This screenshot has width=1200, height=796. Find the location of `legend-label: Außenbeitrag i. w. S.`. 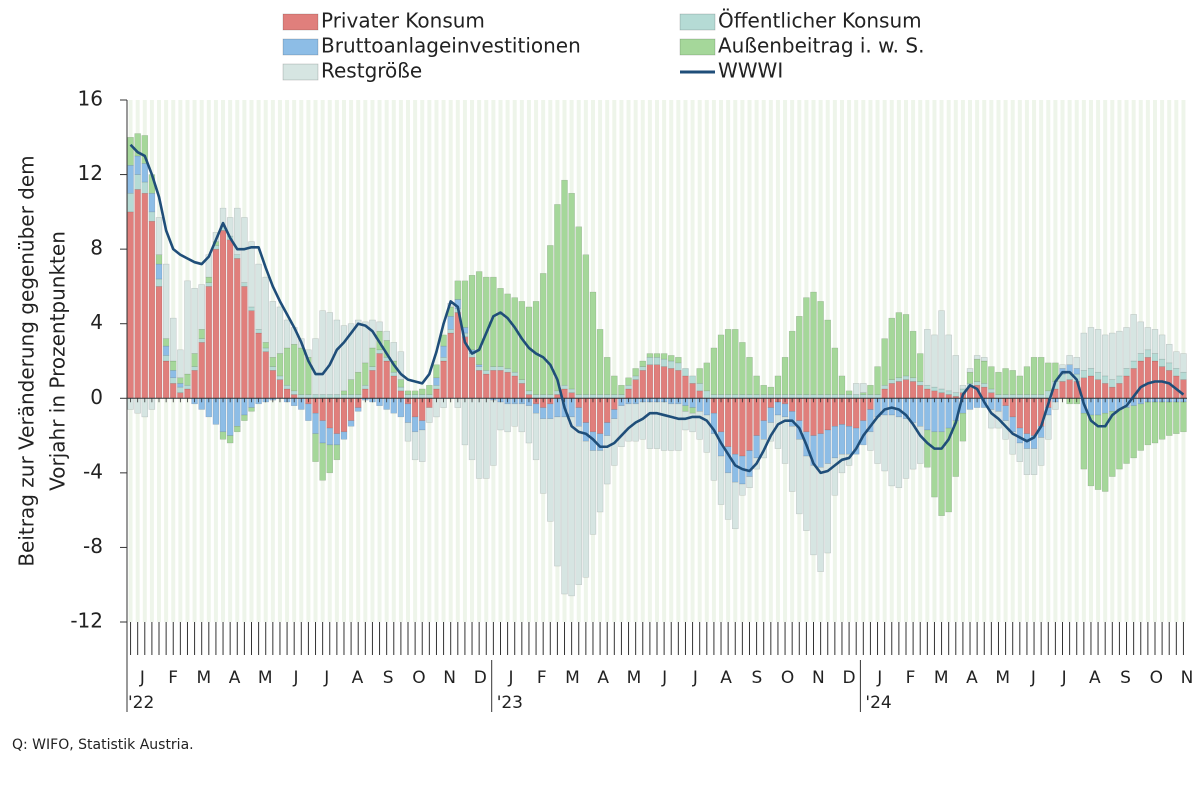

legend-label: Außenbeitrag i. w. S. is located at coordinates (821, 46).